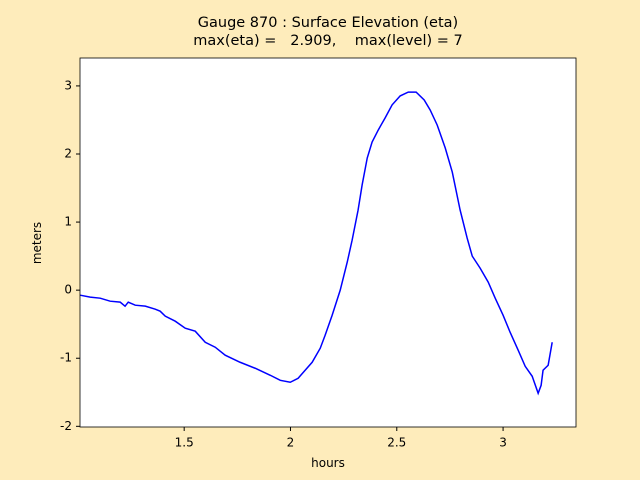  Describe the element at coordinates (328, 41) in the screenshot. I see `chart-subtitle: max(eta) = 2.909, max(level) = 7` at that location.